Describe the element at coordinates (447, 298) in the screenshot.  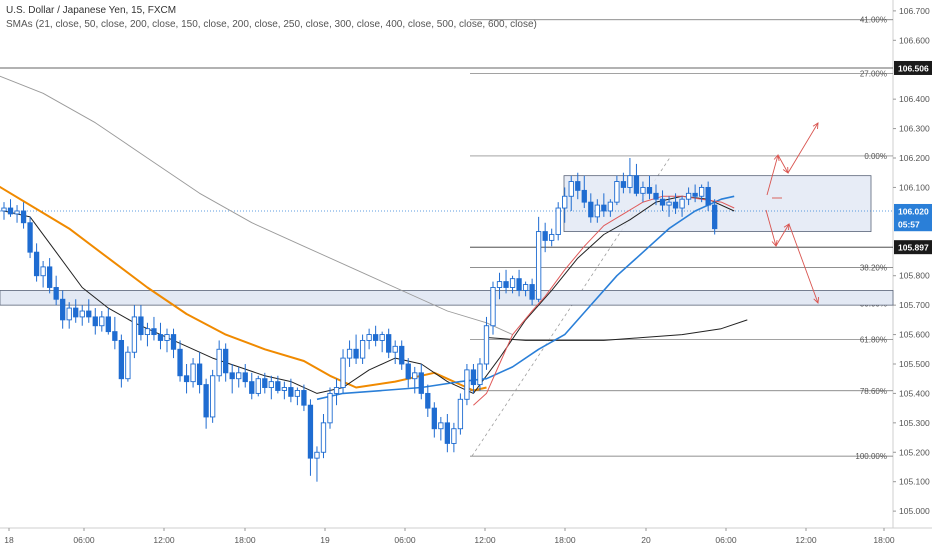
I see `support-zone` at that location.